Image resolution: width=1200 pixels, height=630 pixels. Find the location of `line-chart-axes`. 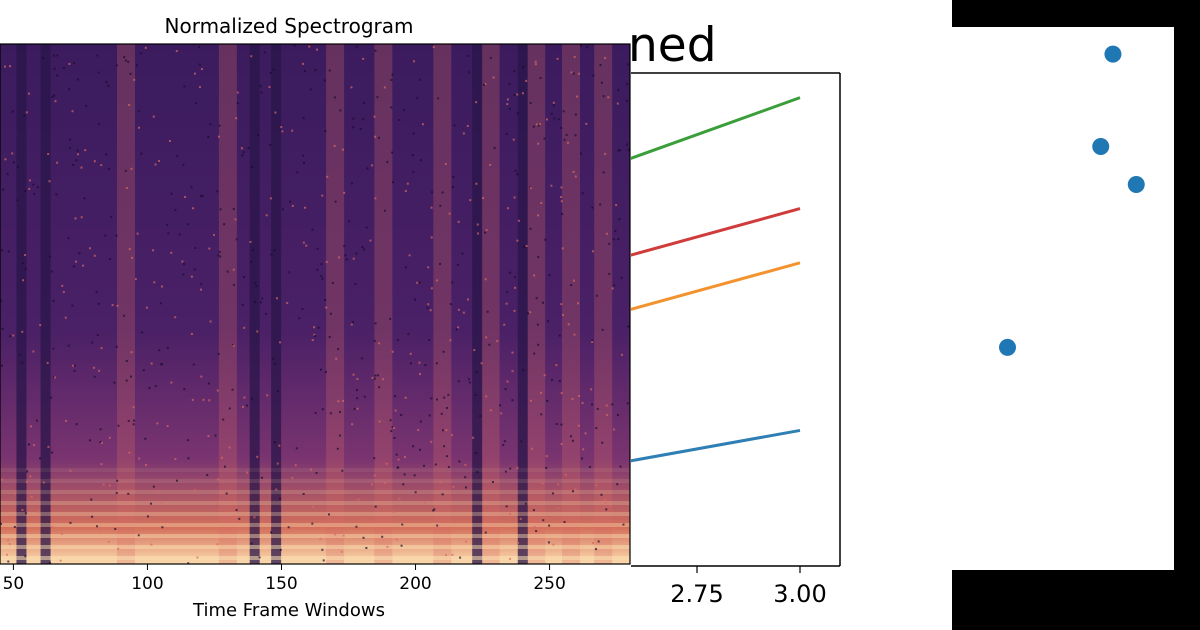

line-chart-axes is located at coordinates (736, 319).